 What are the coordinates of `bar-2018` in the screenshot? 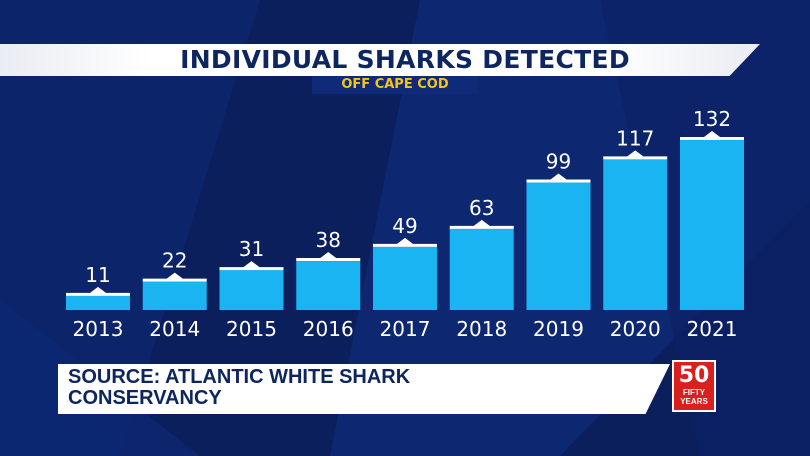 It's located at (481, 269).